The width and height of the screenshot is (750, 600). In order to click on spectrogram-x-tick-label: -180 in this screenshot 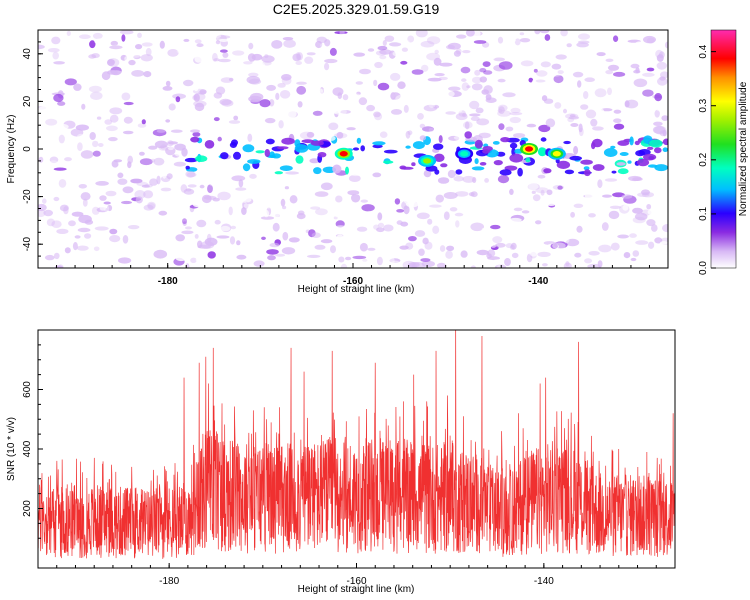, I will do `click(168, 281)`.